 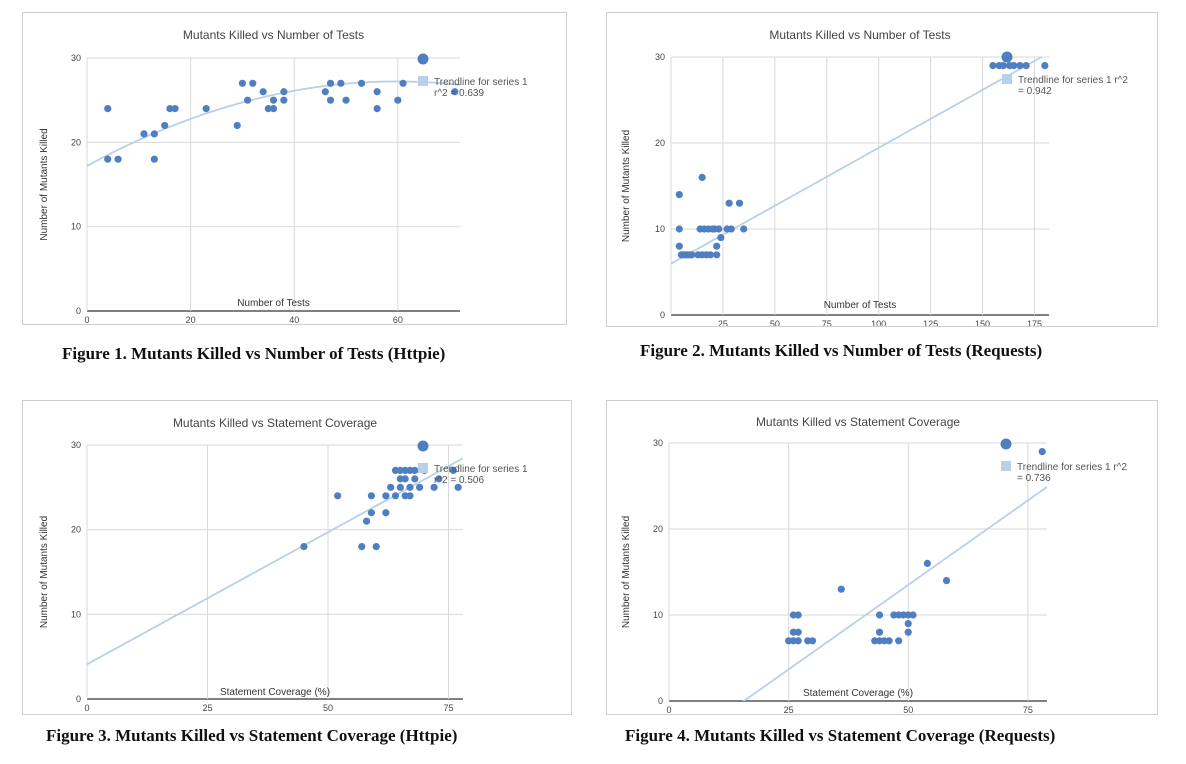 I want to click on x-tick-label: 175, so click(x=1034, y=322).